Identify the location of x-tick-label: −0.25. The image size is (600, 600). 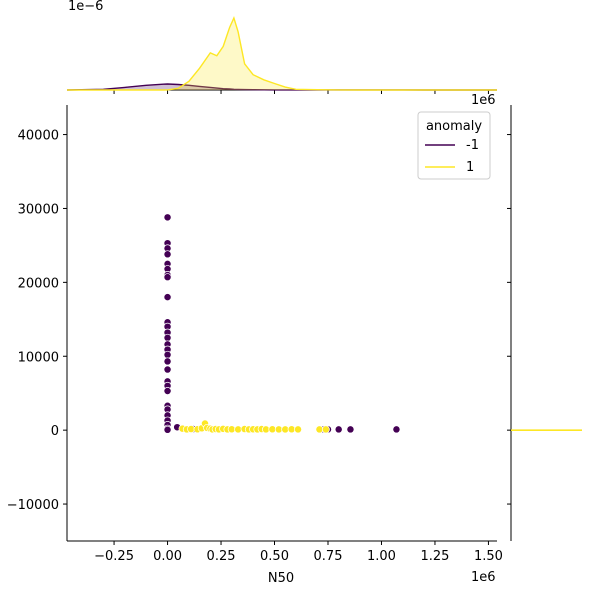
(114, 556).